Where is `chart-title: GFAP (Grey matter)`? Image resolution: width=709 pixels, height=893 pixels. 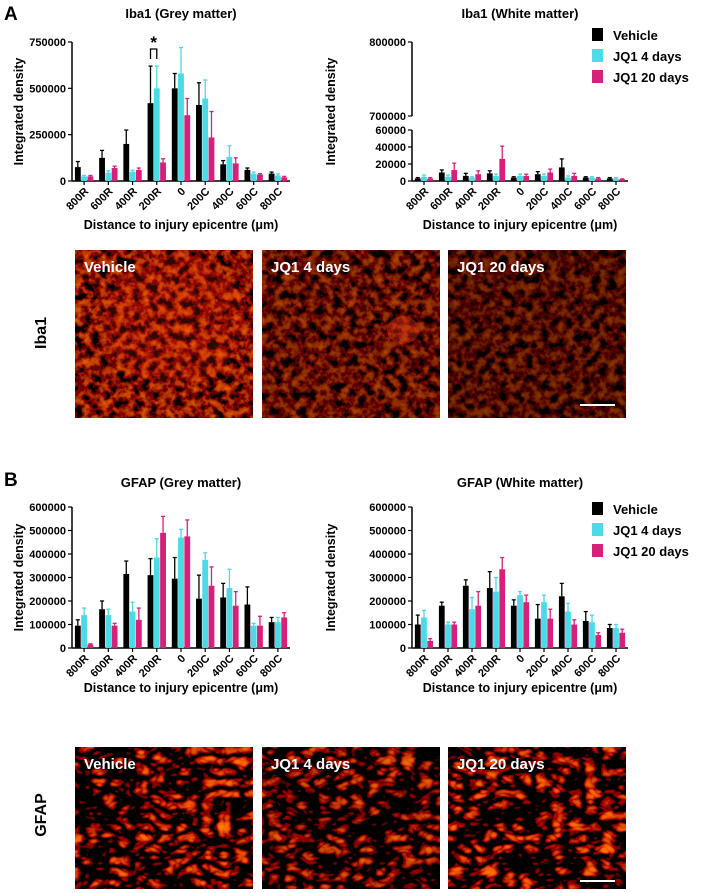 chart-title: GFAP (Grey matter) is located at coordinates (181, 482).